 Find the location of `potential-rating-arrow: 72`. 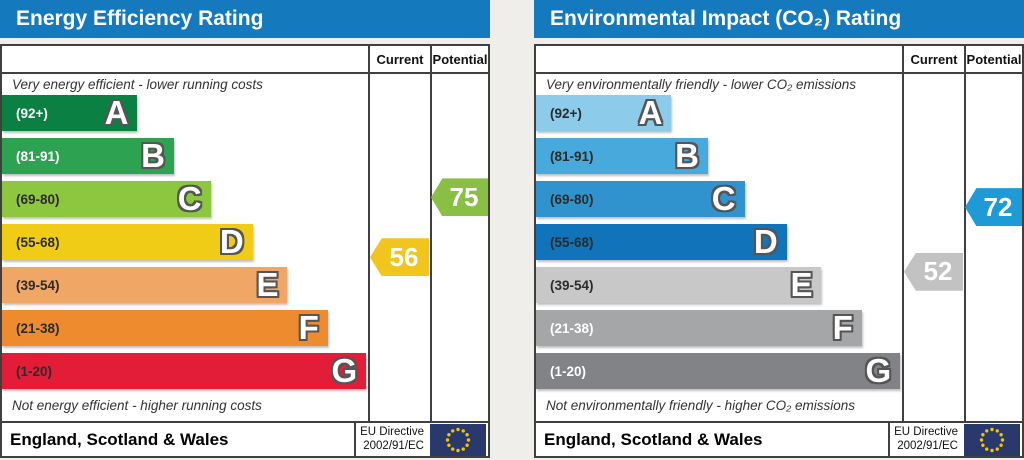

potential-rating-arrow: 72 is located at coordinates (993, 207).